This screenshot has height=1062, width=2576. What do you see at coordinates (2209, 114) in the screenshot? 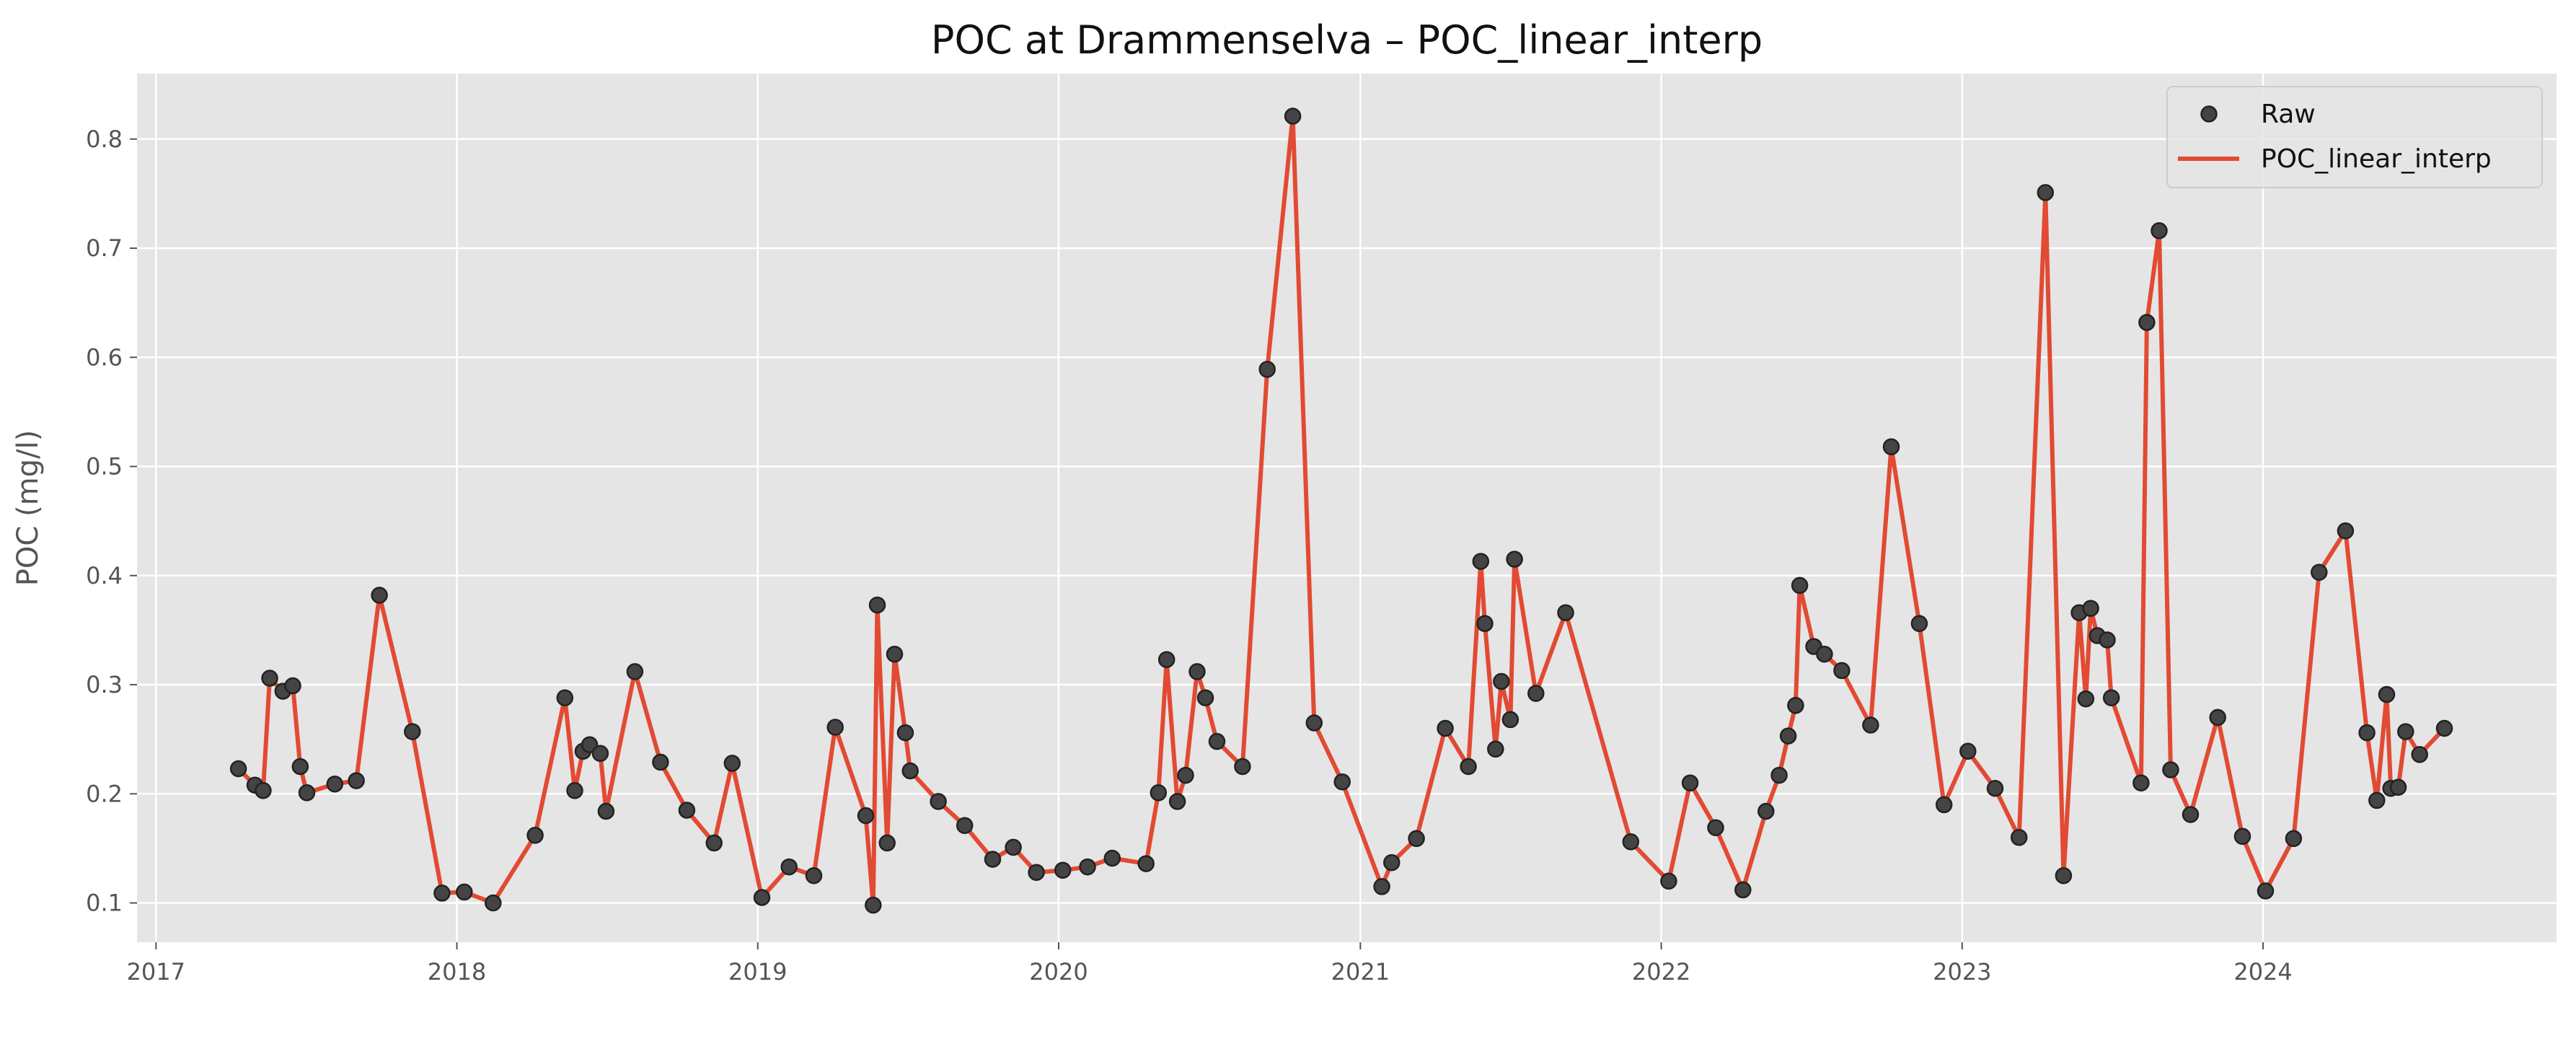
I see `legend-marker-raw` at bounding box center [2209, 114].